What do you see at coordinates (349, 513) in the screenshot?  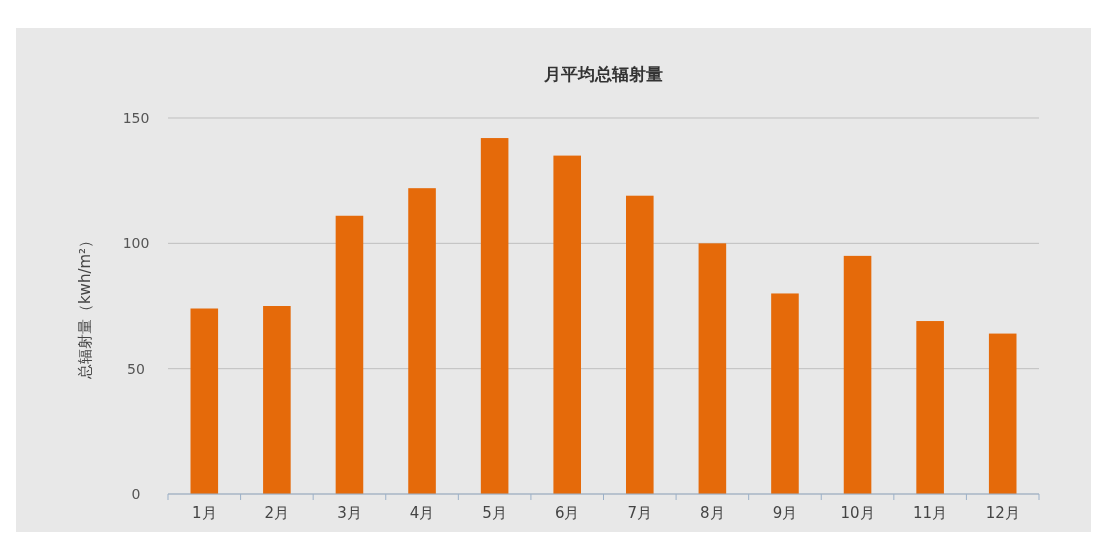 I see `x-tick-label: 3月` at bounding box center [349, 513].